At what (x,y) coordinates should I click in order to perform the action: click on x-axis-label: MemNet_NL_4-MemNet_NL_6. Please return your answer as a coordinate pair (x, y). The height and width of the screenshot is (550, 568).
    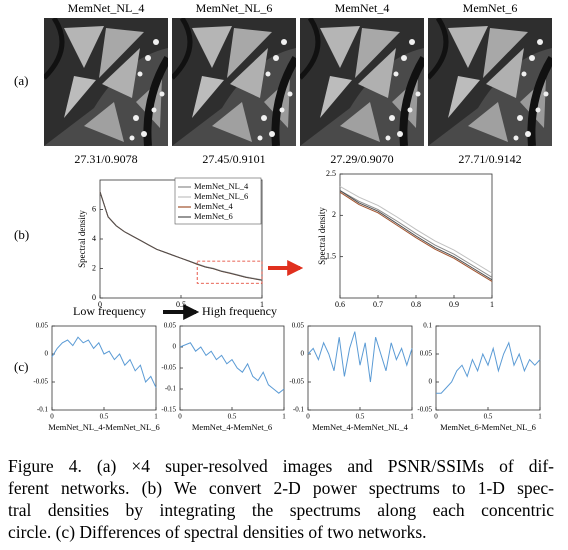
    Looking at the image, I should click on (103, 427).